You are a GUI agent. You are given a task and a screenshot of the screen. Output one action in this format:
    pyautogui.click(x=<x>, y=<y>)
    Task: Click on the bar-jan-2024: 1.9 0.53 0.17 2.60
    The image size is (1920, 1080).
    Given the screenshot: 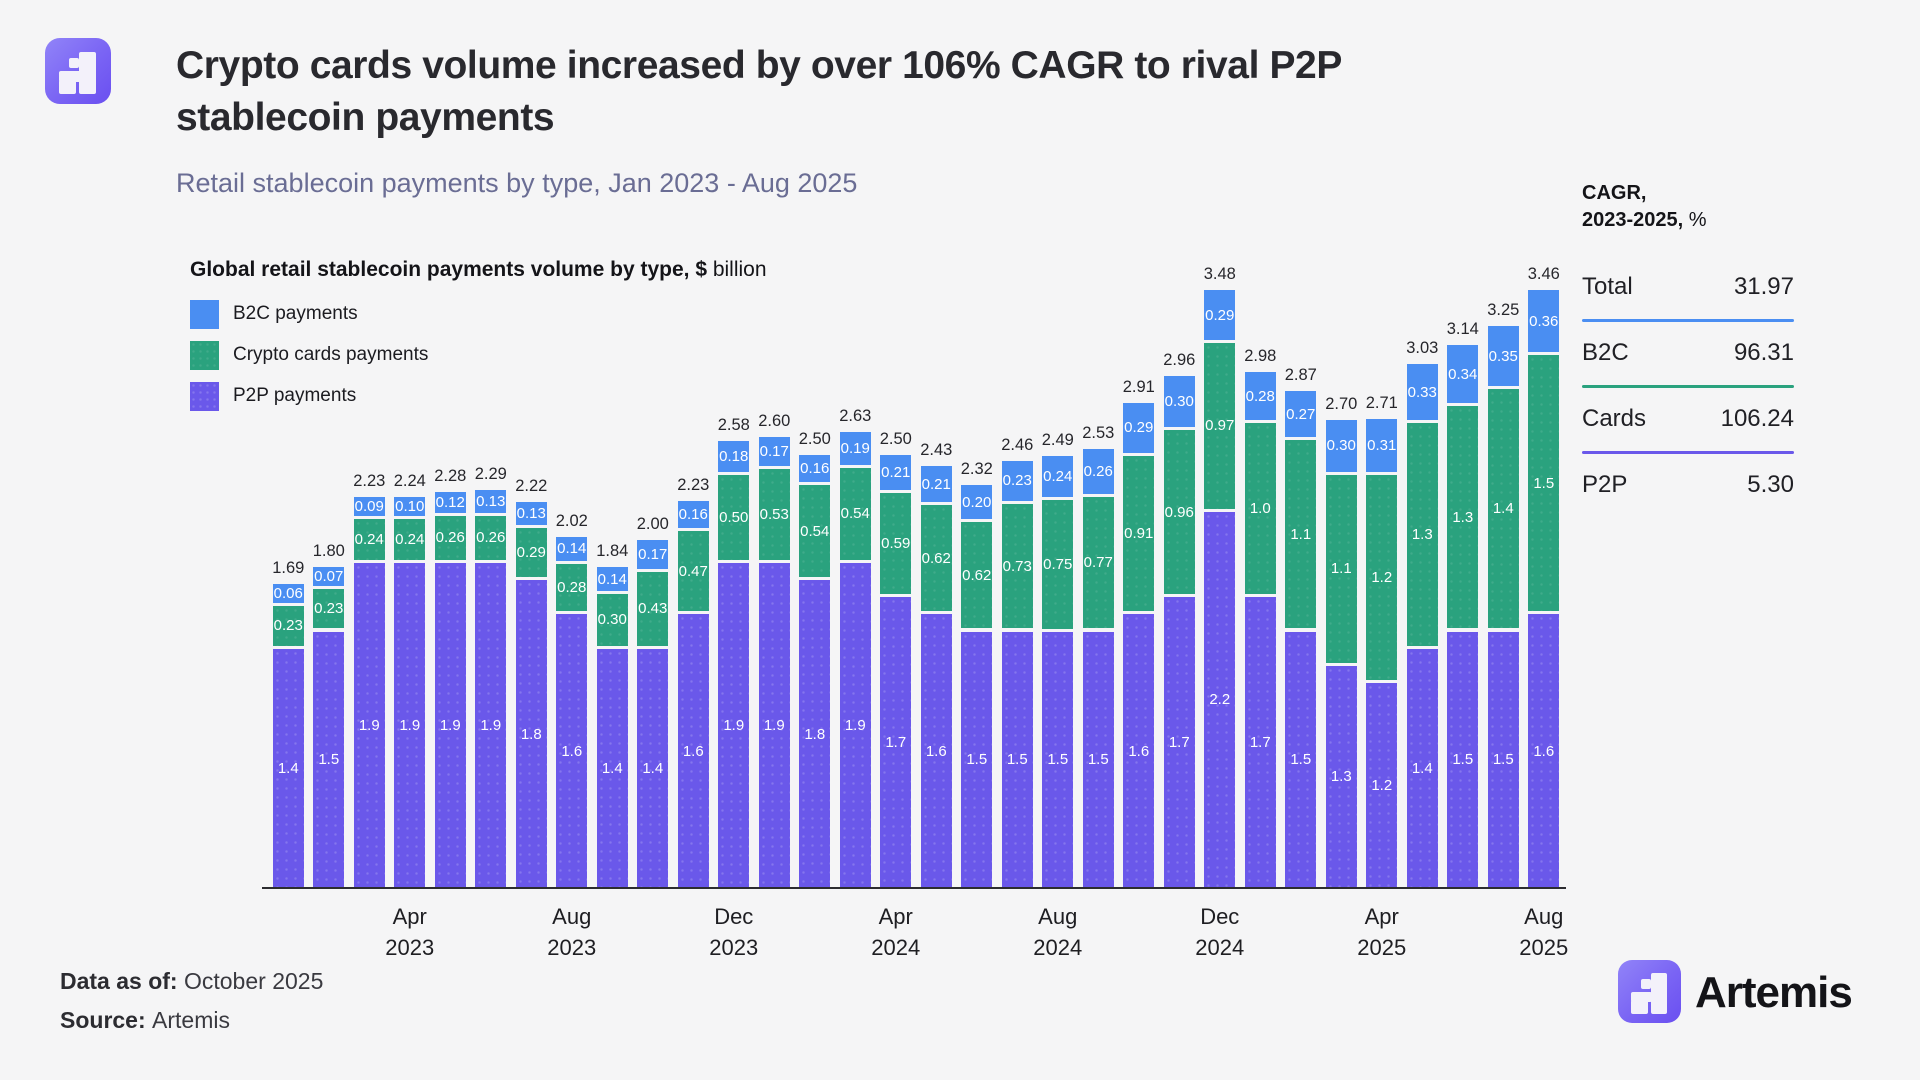 What is the action you would take?
    pyautogui.click(x=774, y=564)
    